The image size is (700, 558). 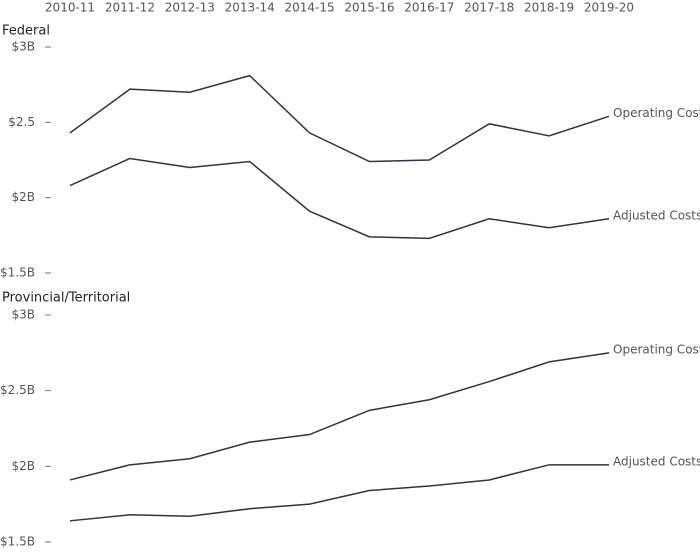 I want to click on x-tick-label: 2019-20, so click(x=609, y=8).